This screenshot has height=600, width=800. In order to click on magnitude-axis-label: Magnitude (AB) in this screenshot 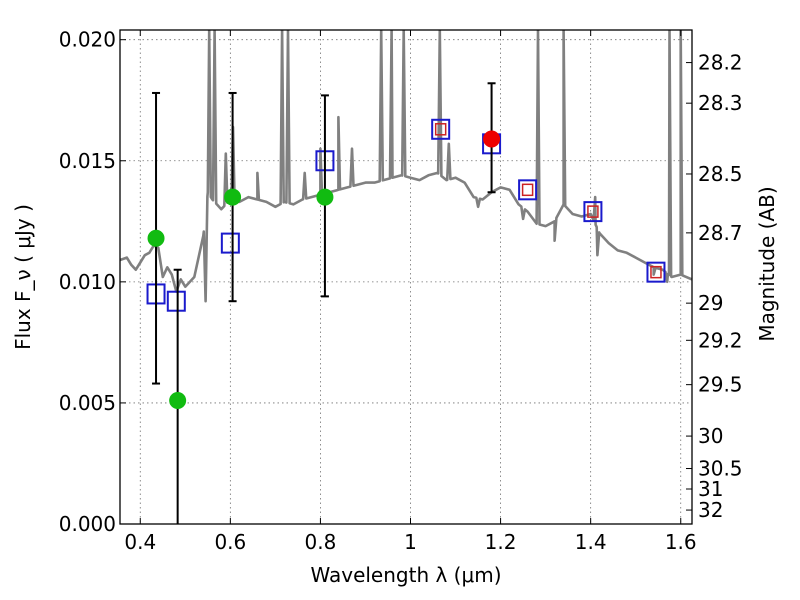, I will do `click(767, 263)`.